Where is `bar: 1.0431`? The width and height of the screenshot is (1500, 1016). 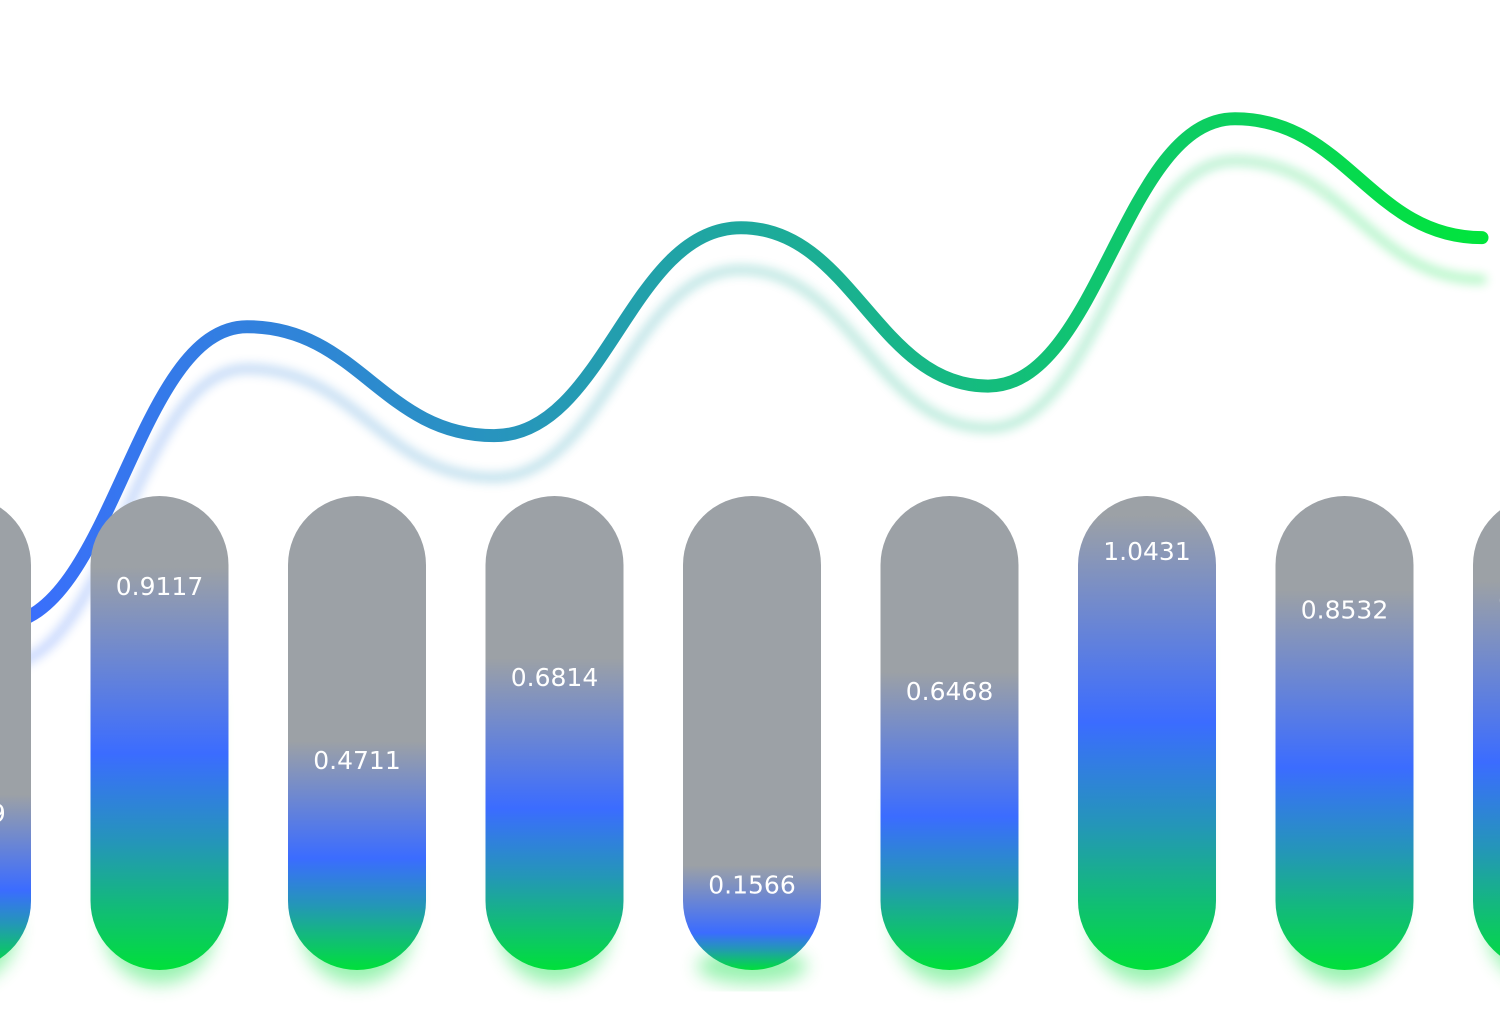
bar: 1.0431 is located at coordinates (1147, 740).